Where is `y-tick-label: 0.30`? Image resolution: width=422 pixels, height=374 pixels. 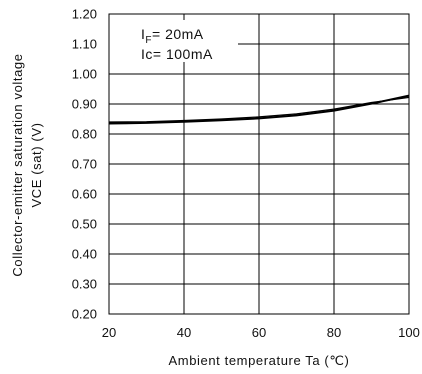 y-tick-label: 0.30 is located at coordinates (84, 284).